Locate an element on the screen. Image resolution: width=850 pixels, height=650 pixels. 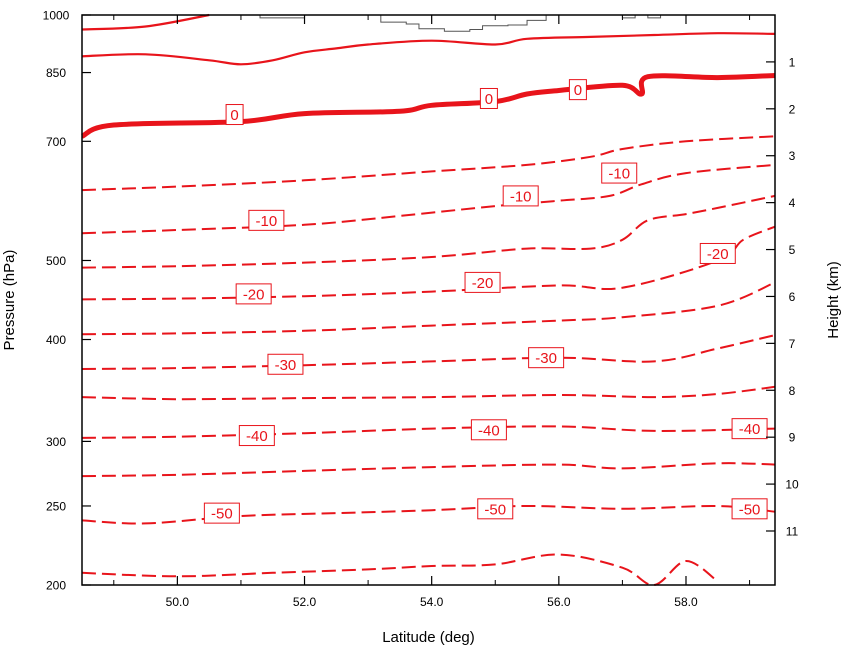
x-tick-label: 50.0 is located at coordinates (178, 602).